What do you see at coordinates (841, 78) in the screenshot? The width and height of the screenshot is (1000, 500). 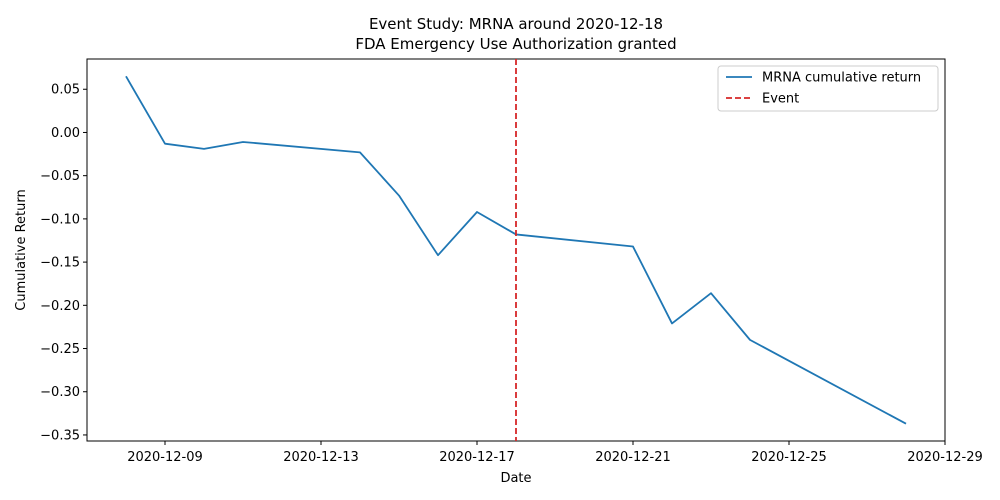 I see `legend-label-series: MRNA cumulative return` at bounding box center [841, 78].